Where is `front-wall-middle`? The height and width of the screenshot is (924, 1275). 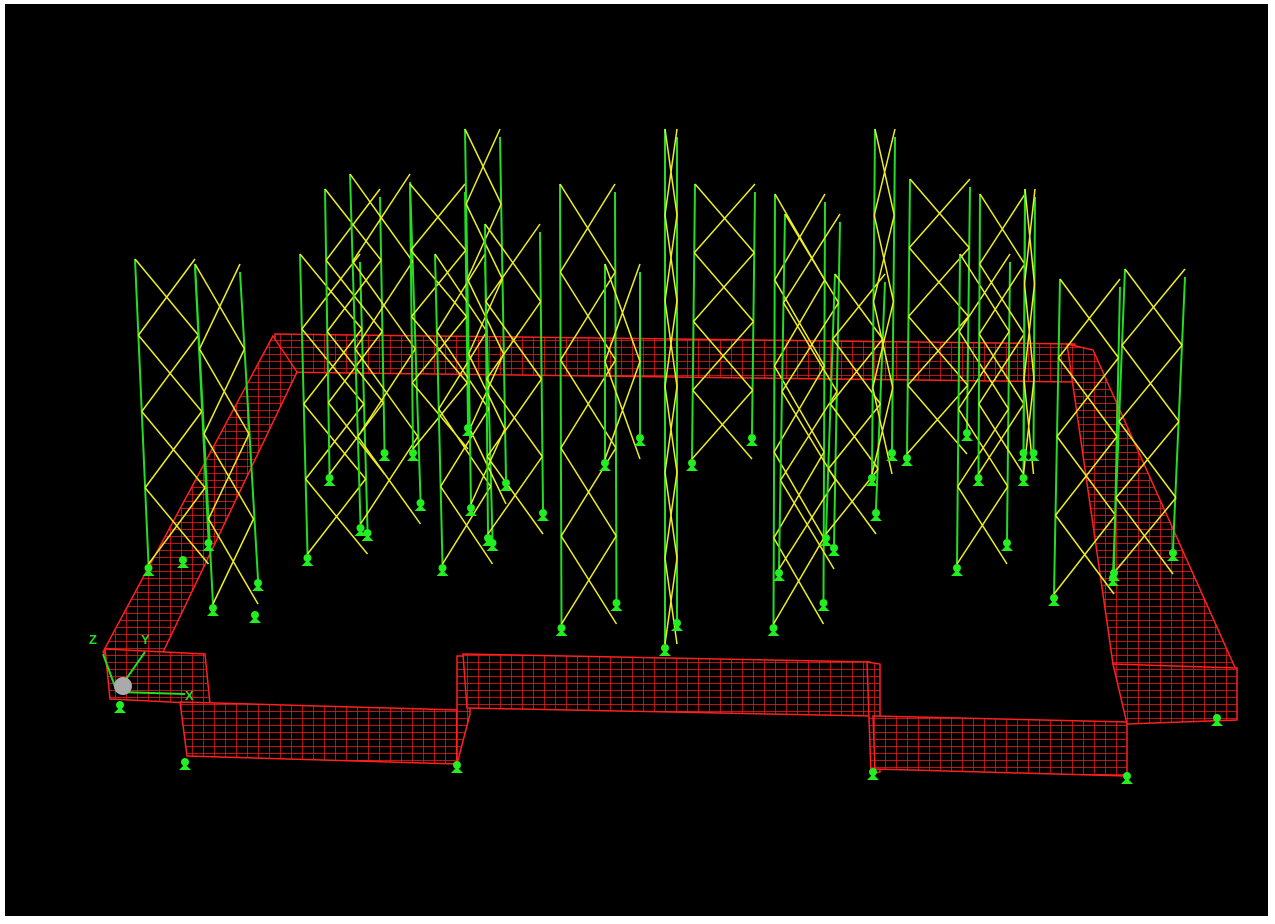 front-wall-middle is located at coordinates (668, 685).